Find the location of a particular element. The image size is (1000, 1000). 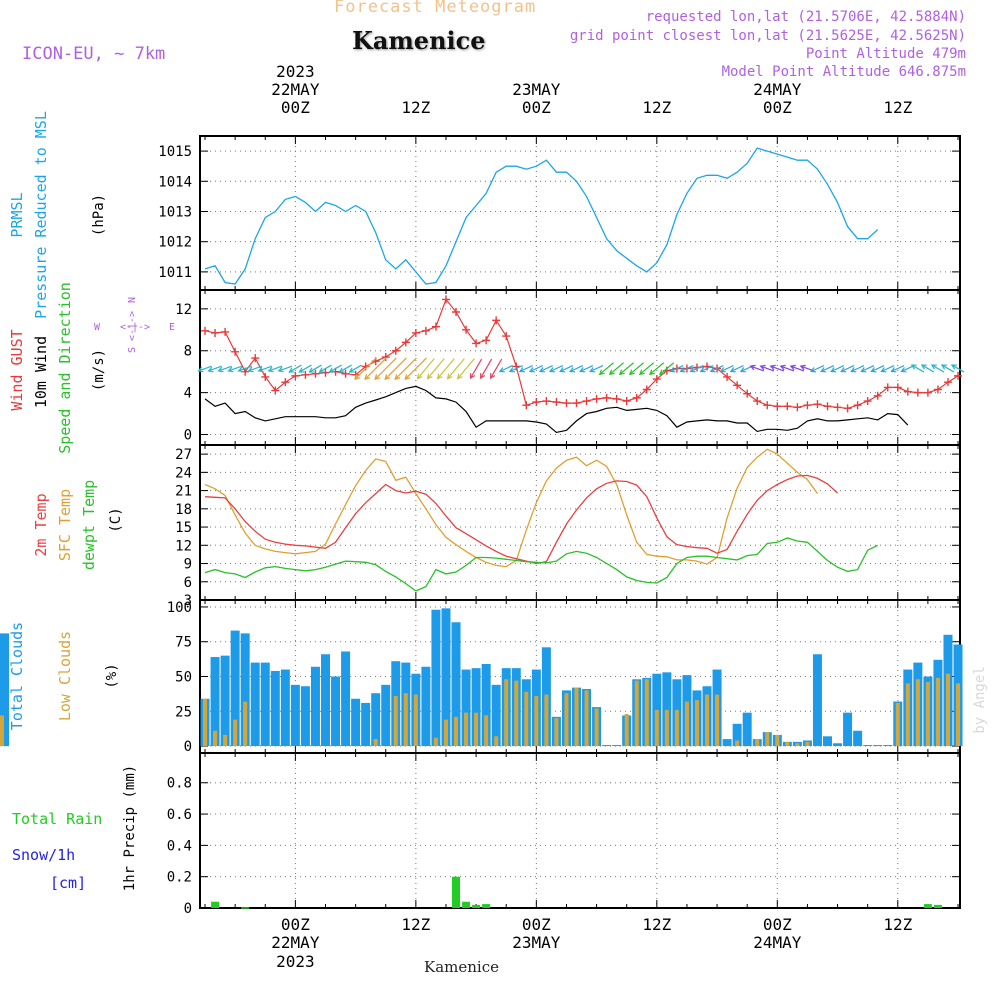

compass-ns: <-|-> is located at coordinates (132, 326).